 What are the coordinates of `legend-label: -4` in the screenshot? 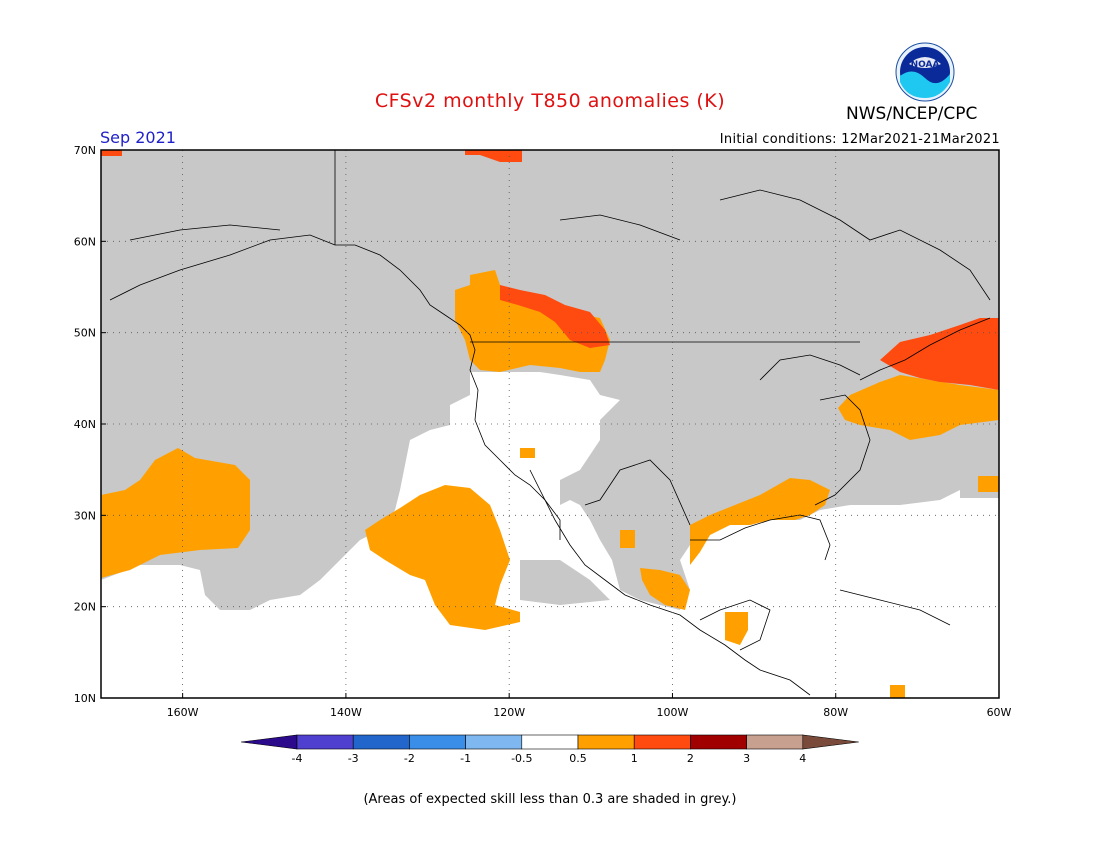 It's located at (297, 758).